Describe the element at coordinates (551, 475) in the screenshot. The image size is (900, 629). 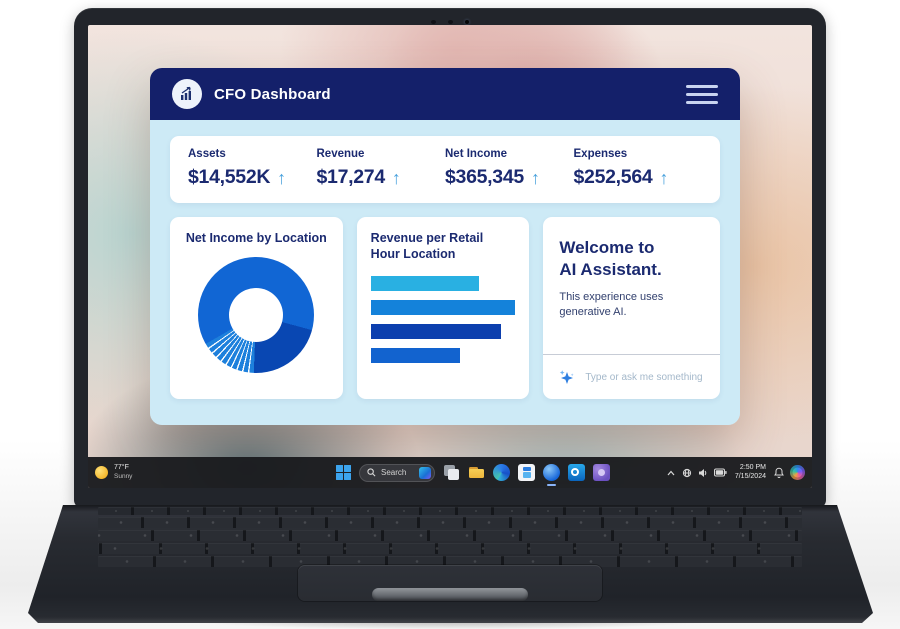
I see `dashboard-app-icon-active` at that location.